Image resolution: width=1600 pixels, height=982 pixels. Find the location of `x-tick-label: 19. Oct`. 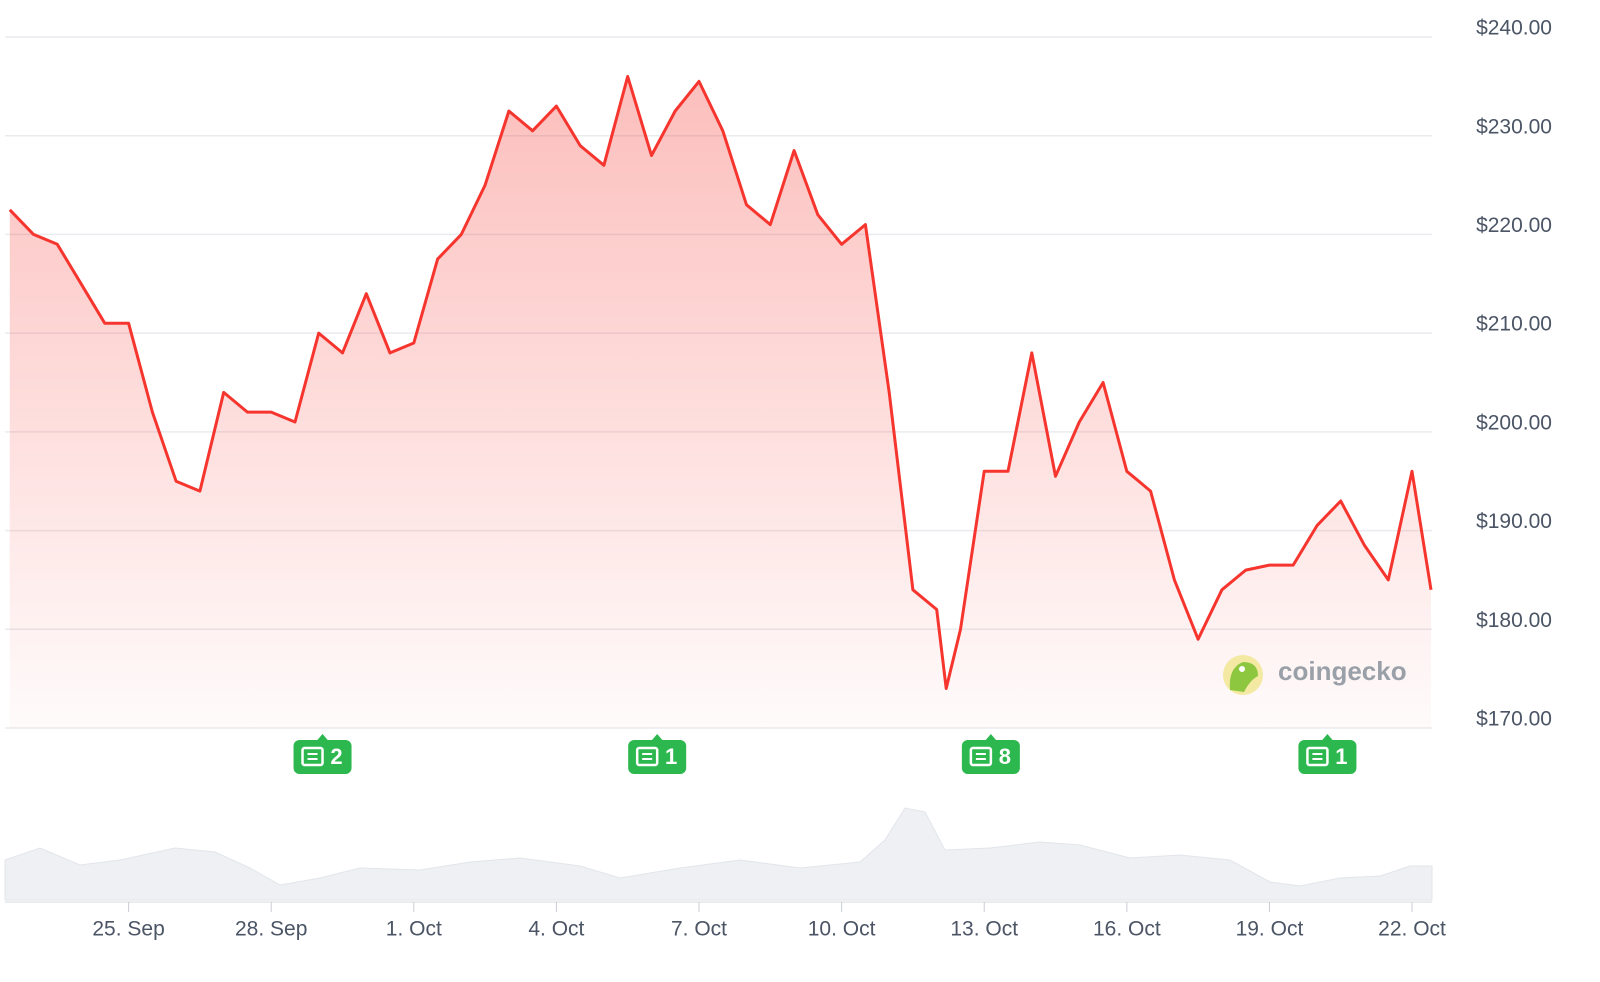

x-tick-label: 19. Oct is located at coordinates (1270, 929).